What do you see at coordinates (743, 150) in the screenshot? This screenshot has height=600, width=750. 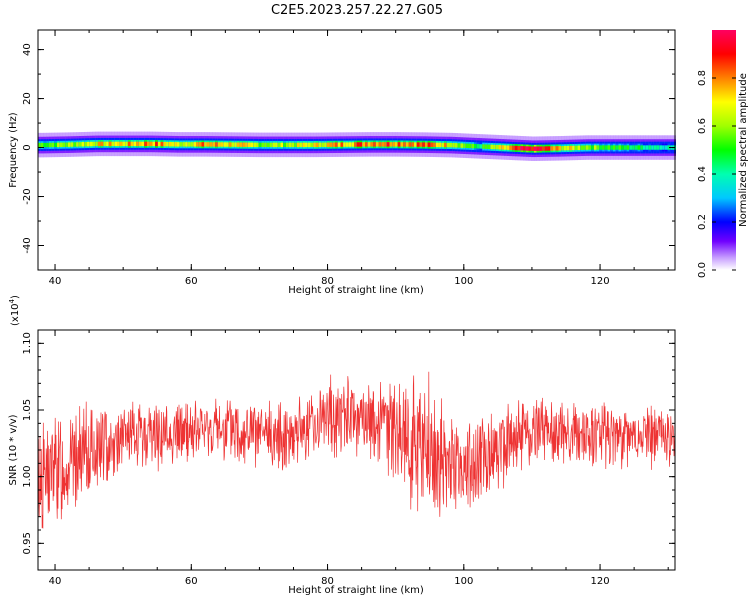 I see `colorbar-label: Normalized spectral amplitude` at bounding box center [743, 150].